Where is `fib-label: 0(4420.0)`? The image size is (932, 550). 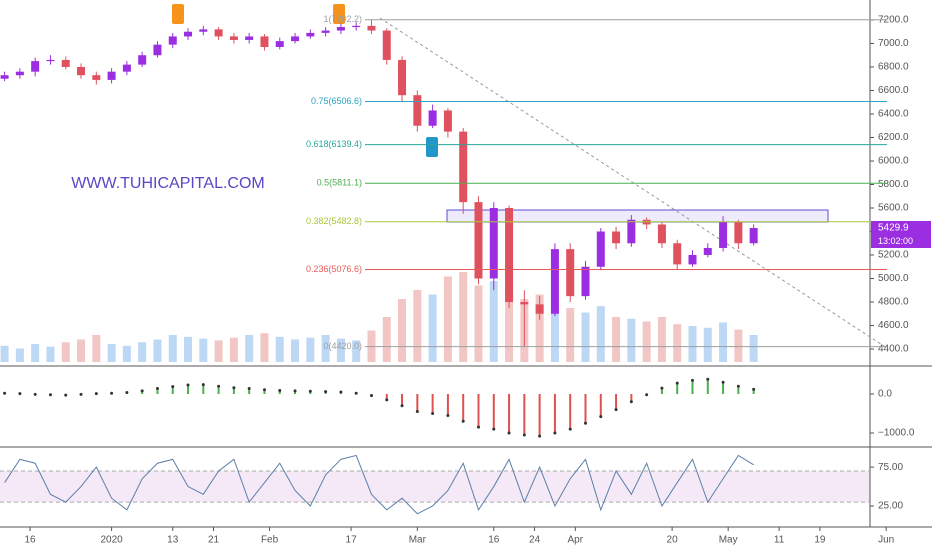
fib-label: 0(4420.0) is located at coordinates (342, 346).